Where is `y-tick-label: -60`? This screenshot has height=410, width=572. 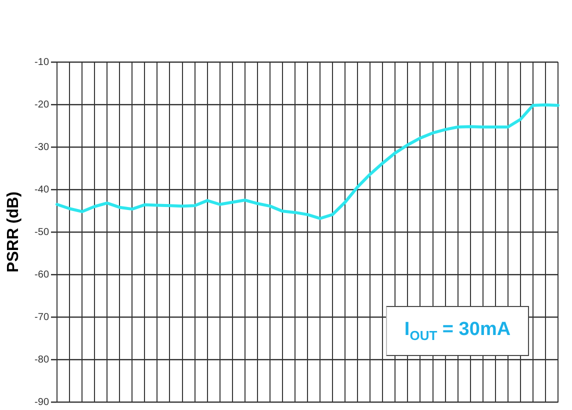
y-tick-label: -60 is located at coordinates (42, 274).